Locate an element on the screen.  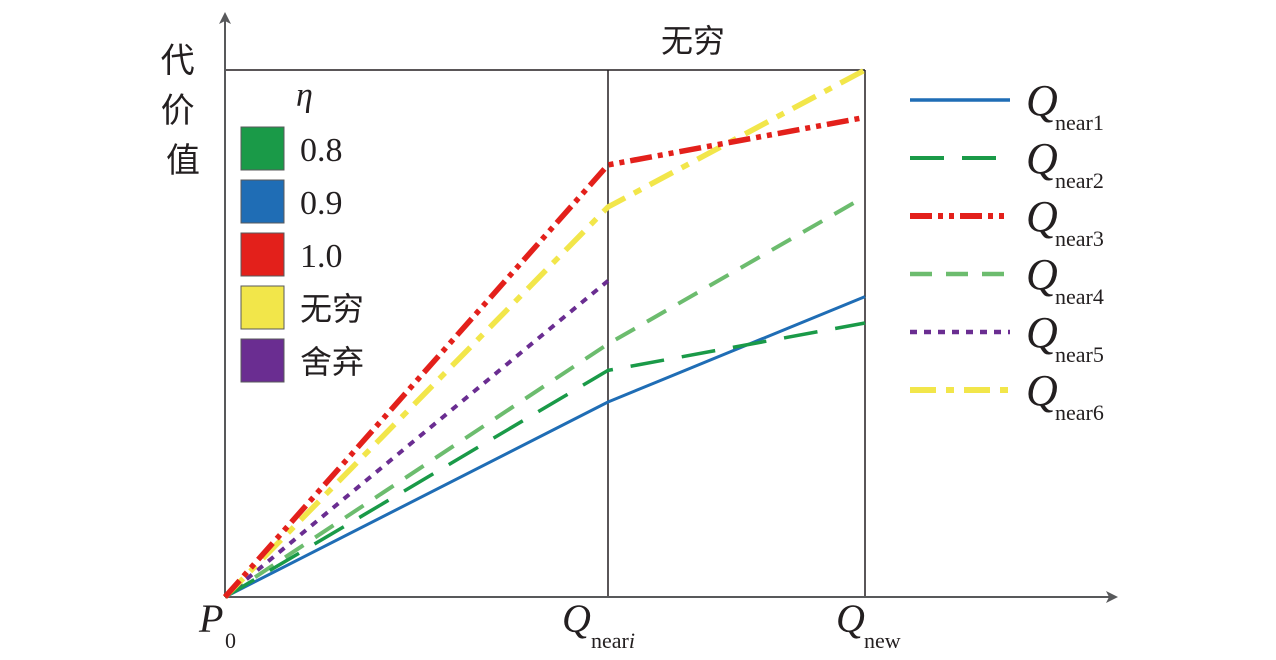
legend-label-main-near5: Q is located at coordinates (1042, 332).